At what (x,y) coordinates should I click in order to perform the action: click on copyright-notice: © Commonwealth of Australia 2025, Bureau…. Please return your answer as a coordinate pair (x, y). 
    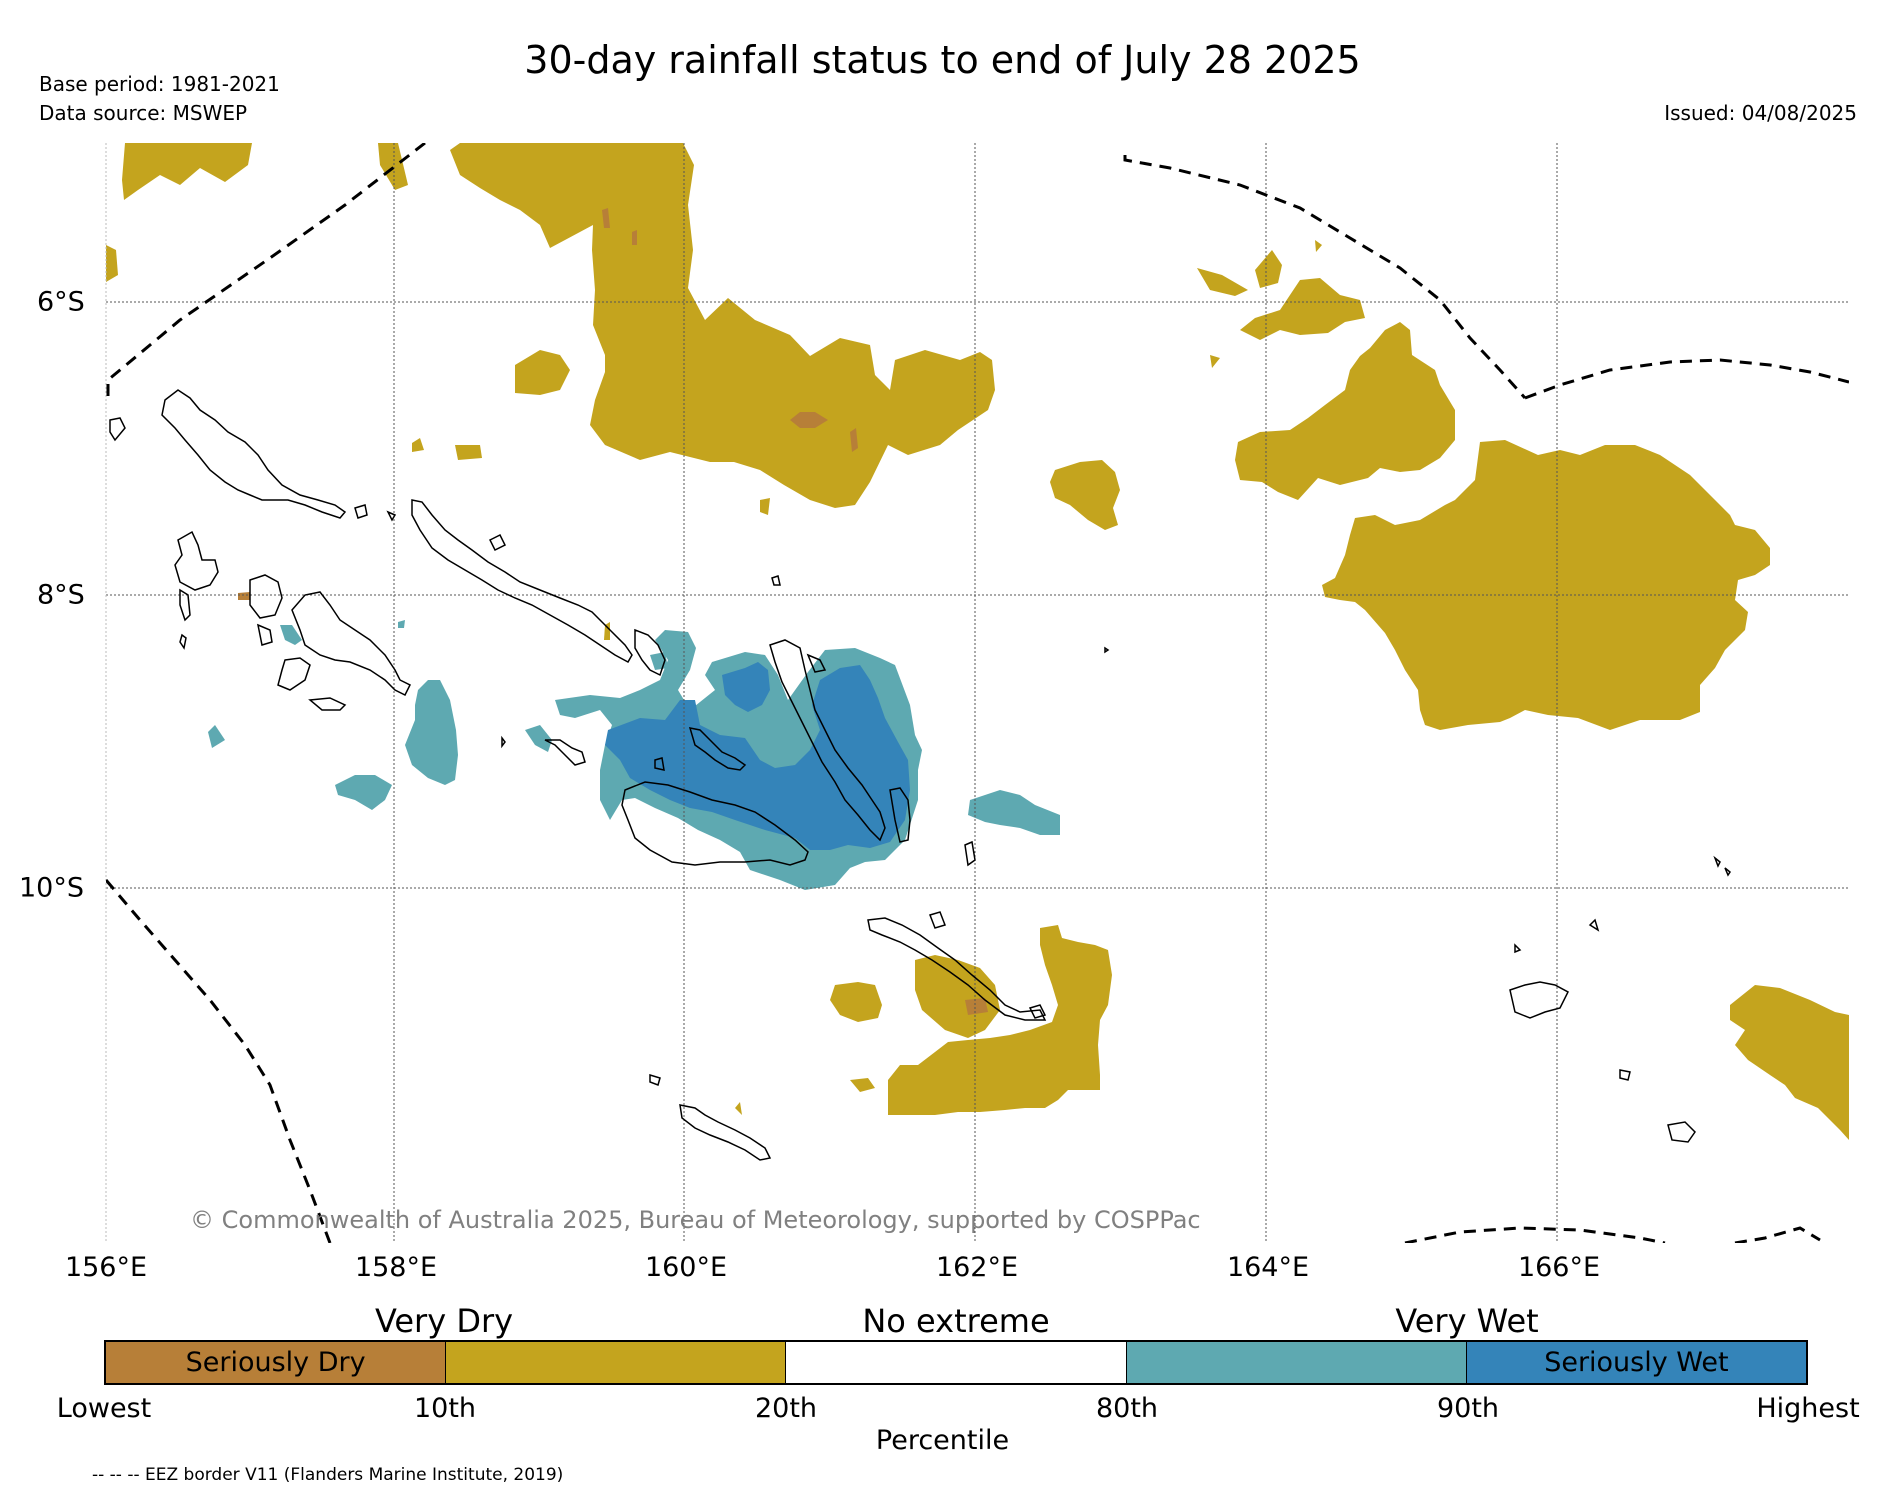
    Looking at the image, I should click on (695, 1220).